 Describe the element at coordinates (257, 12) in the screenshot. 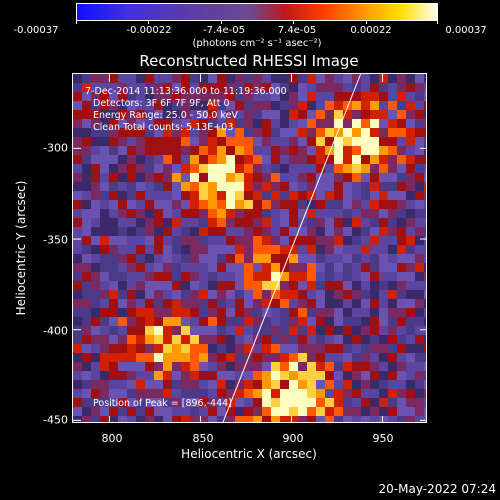

I see `colorbar` at that location.